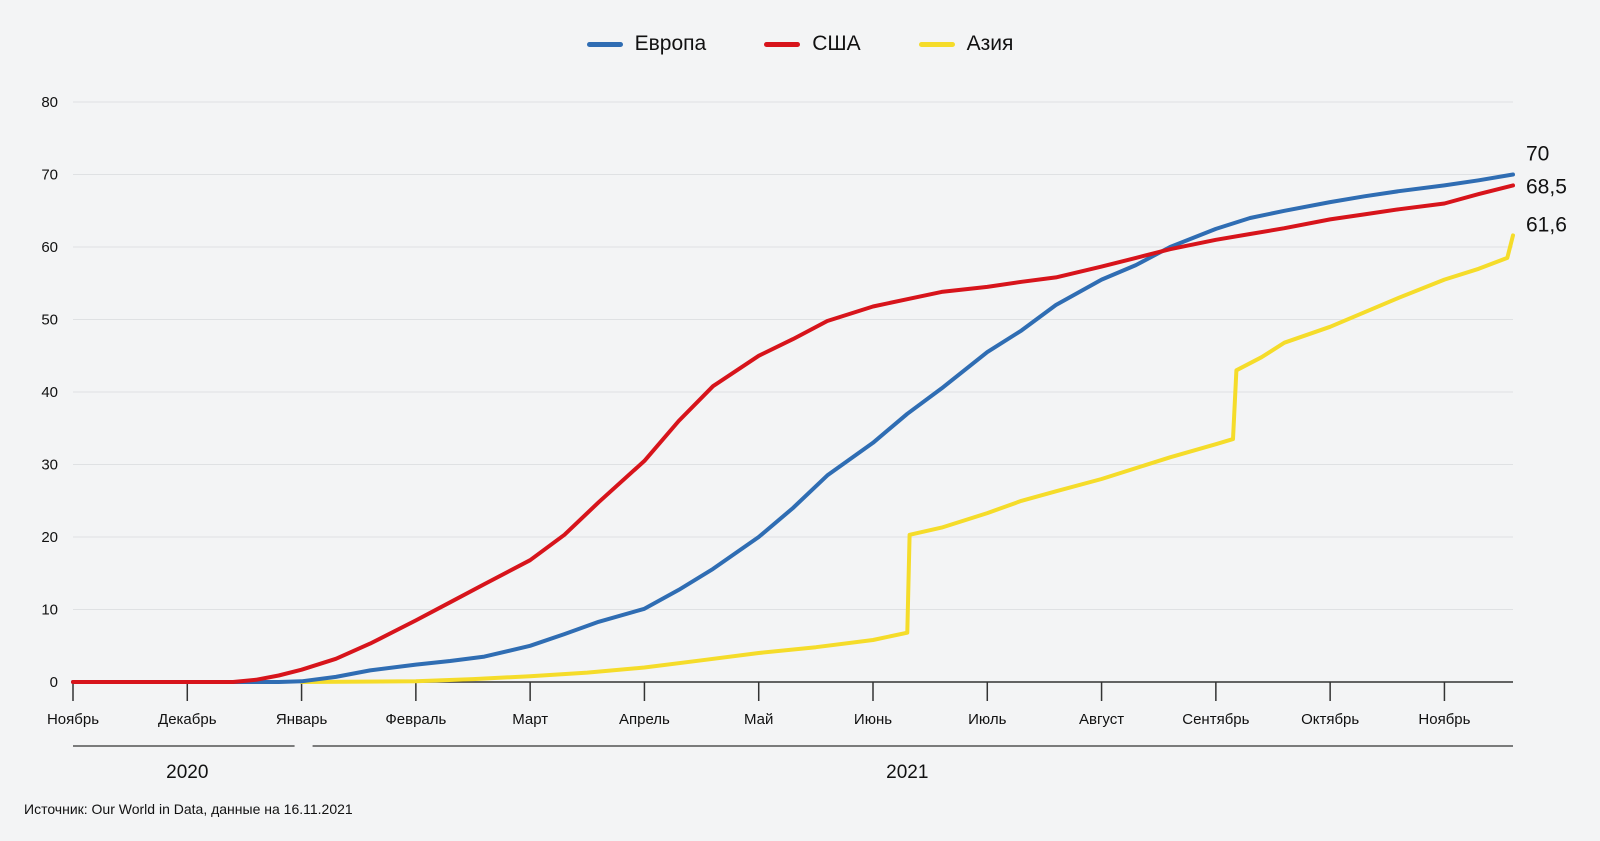  Describe the element at coordinates (670, 43) in the screenshot. I see `legend-label-europe: Европа` at that location.